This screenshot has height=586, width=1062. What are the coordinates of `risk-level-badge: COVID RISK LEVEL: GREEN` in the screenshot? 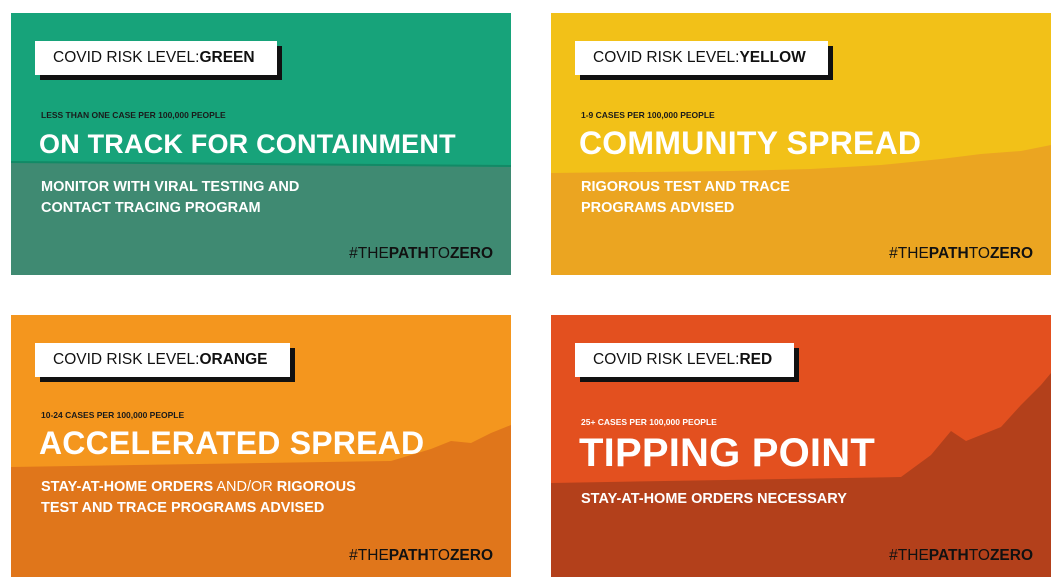 It's located at (156, 58).